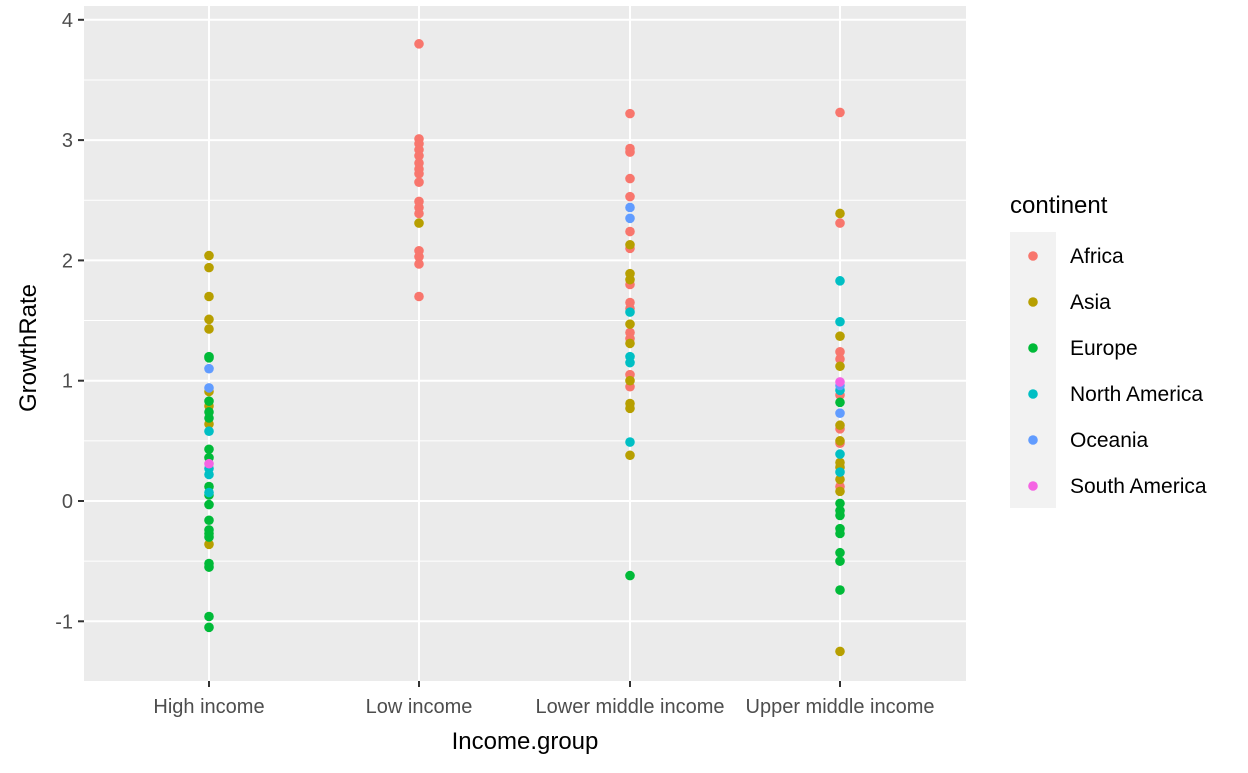  What do you see at coordinates (1138, 486) in the screenshot?
I see `legend-label: South America` at bounding box center [1138, 486].